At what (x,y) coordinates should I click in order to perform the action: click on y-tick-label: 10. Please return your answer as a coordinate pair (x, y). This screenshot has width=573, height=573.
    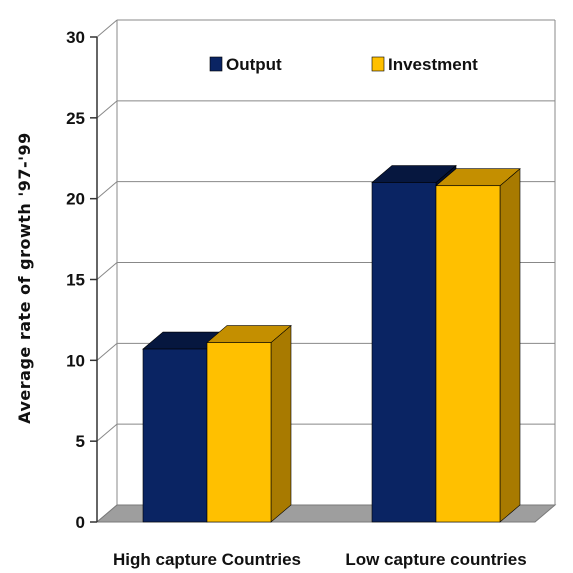
    Looking at the image, I should click on (75, 360).